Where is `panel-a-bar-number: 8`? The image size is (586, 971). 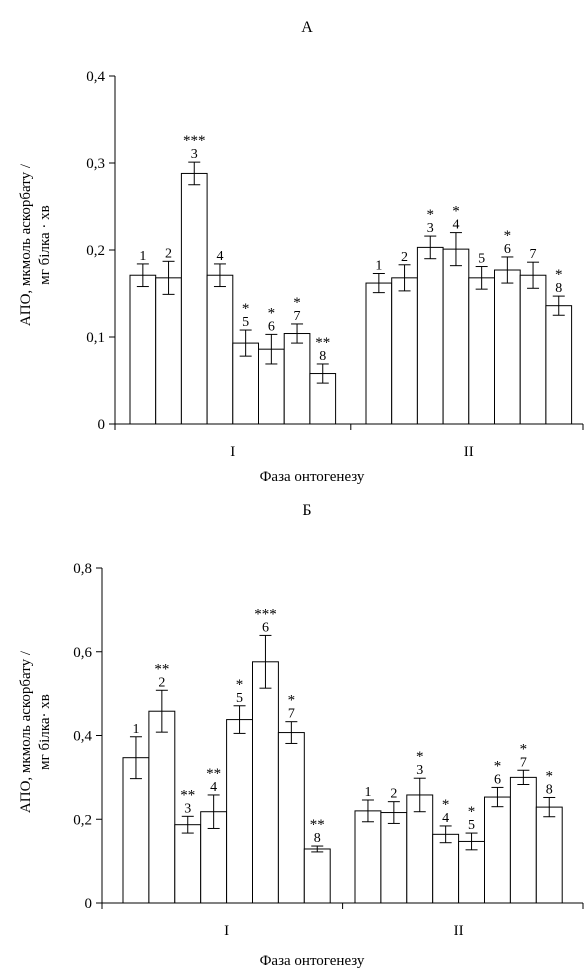 panel-a-bar-number: 8 is located at coordinates (322, 356).